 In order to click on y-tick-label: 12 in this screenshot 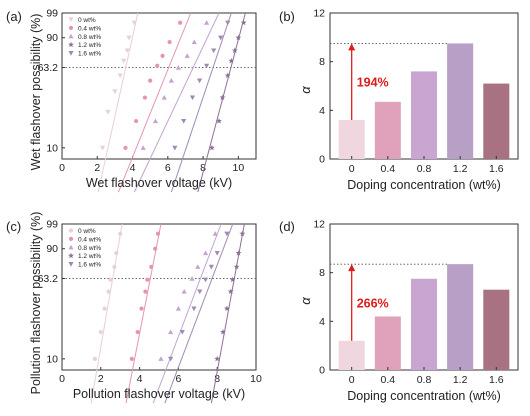, I will do `click(319, 14)`.